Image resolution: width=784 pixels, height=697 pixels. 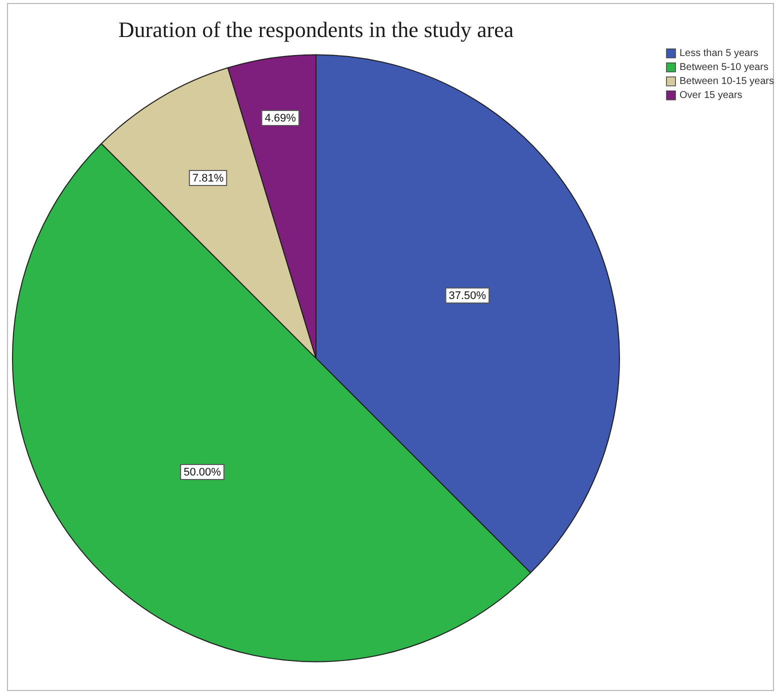 What do you see at coordinates (280, 118) in the screenshot?
I see `data-label: 4.69%` at bounding box center [280, 118].